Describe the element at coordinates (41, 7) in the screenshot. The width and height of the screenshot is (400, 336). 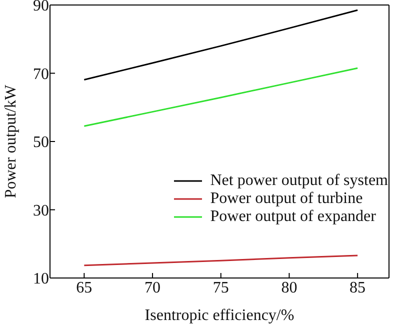
I see `y-tick-label: 90` at that location.